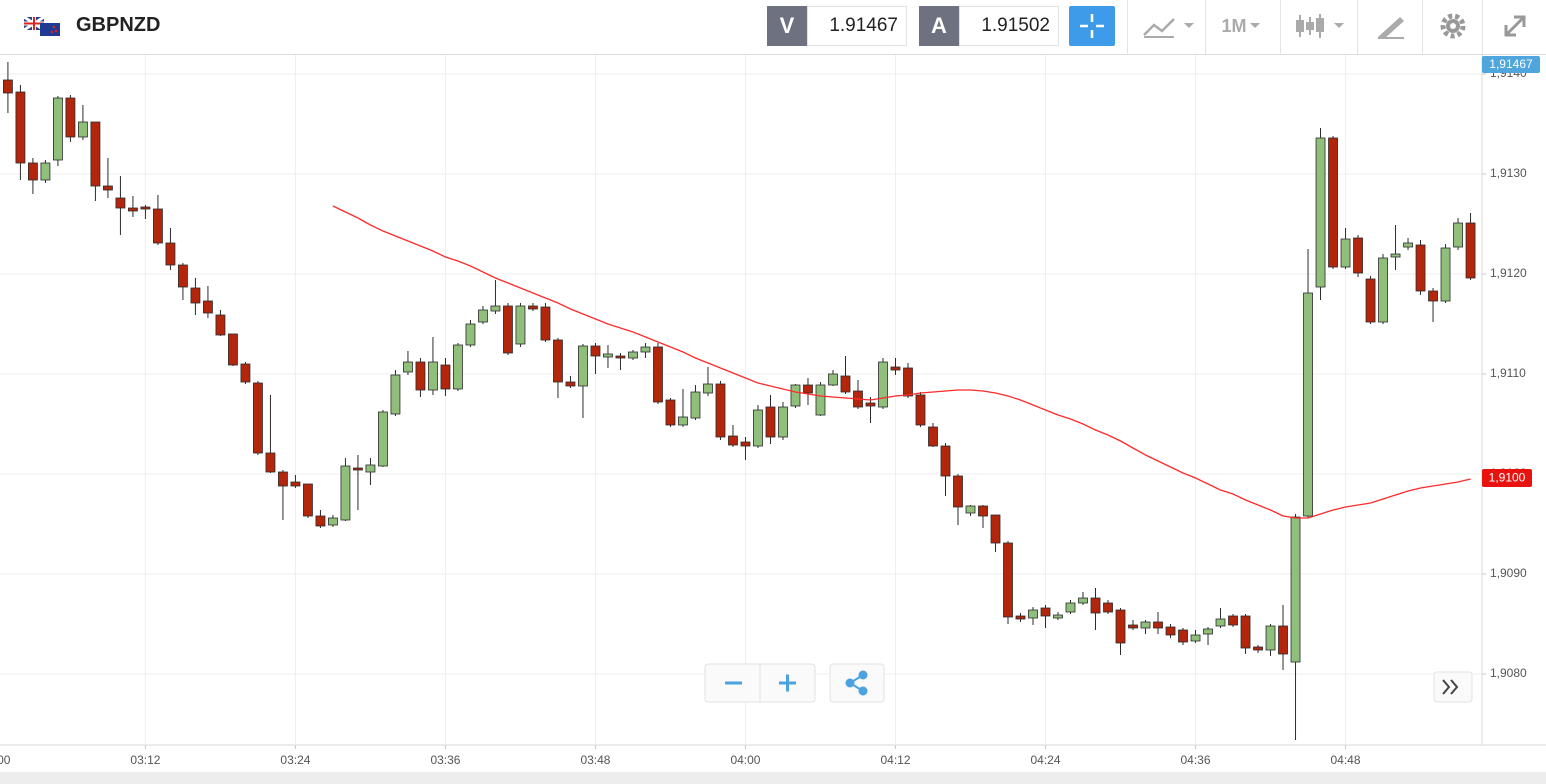 The image size is (1546, 784). I want to click on chart-type-icon, so click(1168, 28).